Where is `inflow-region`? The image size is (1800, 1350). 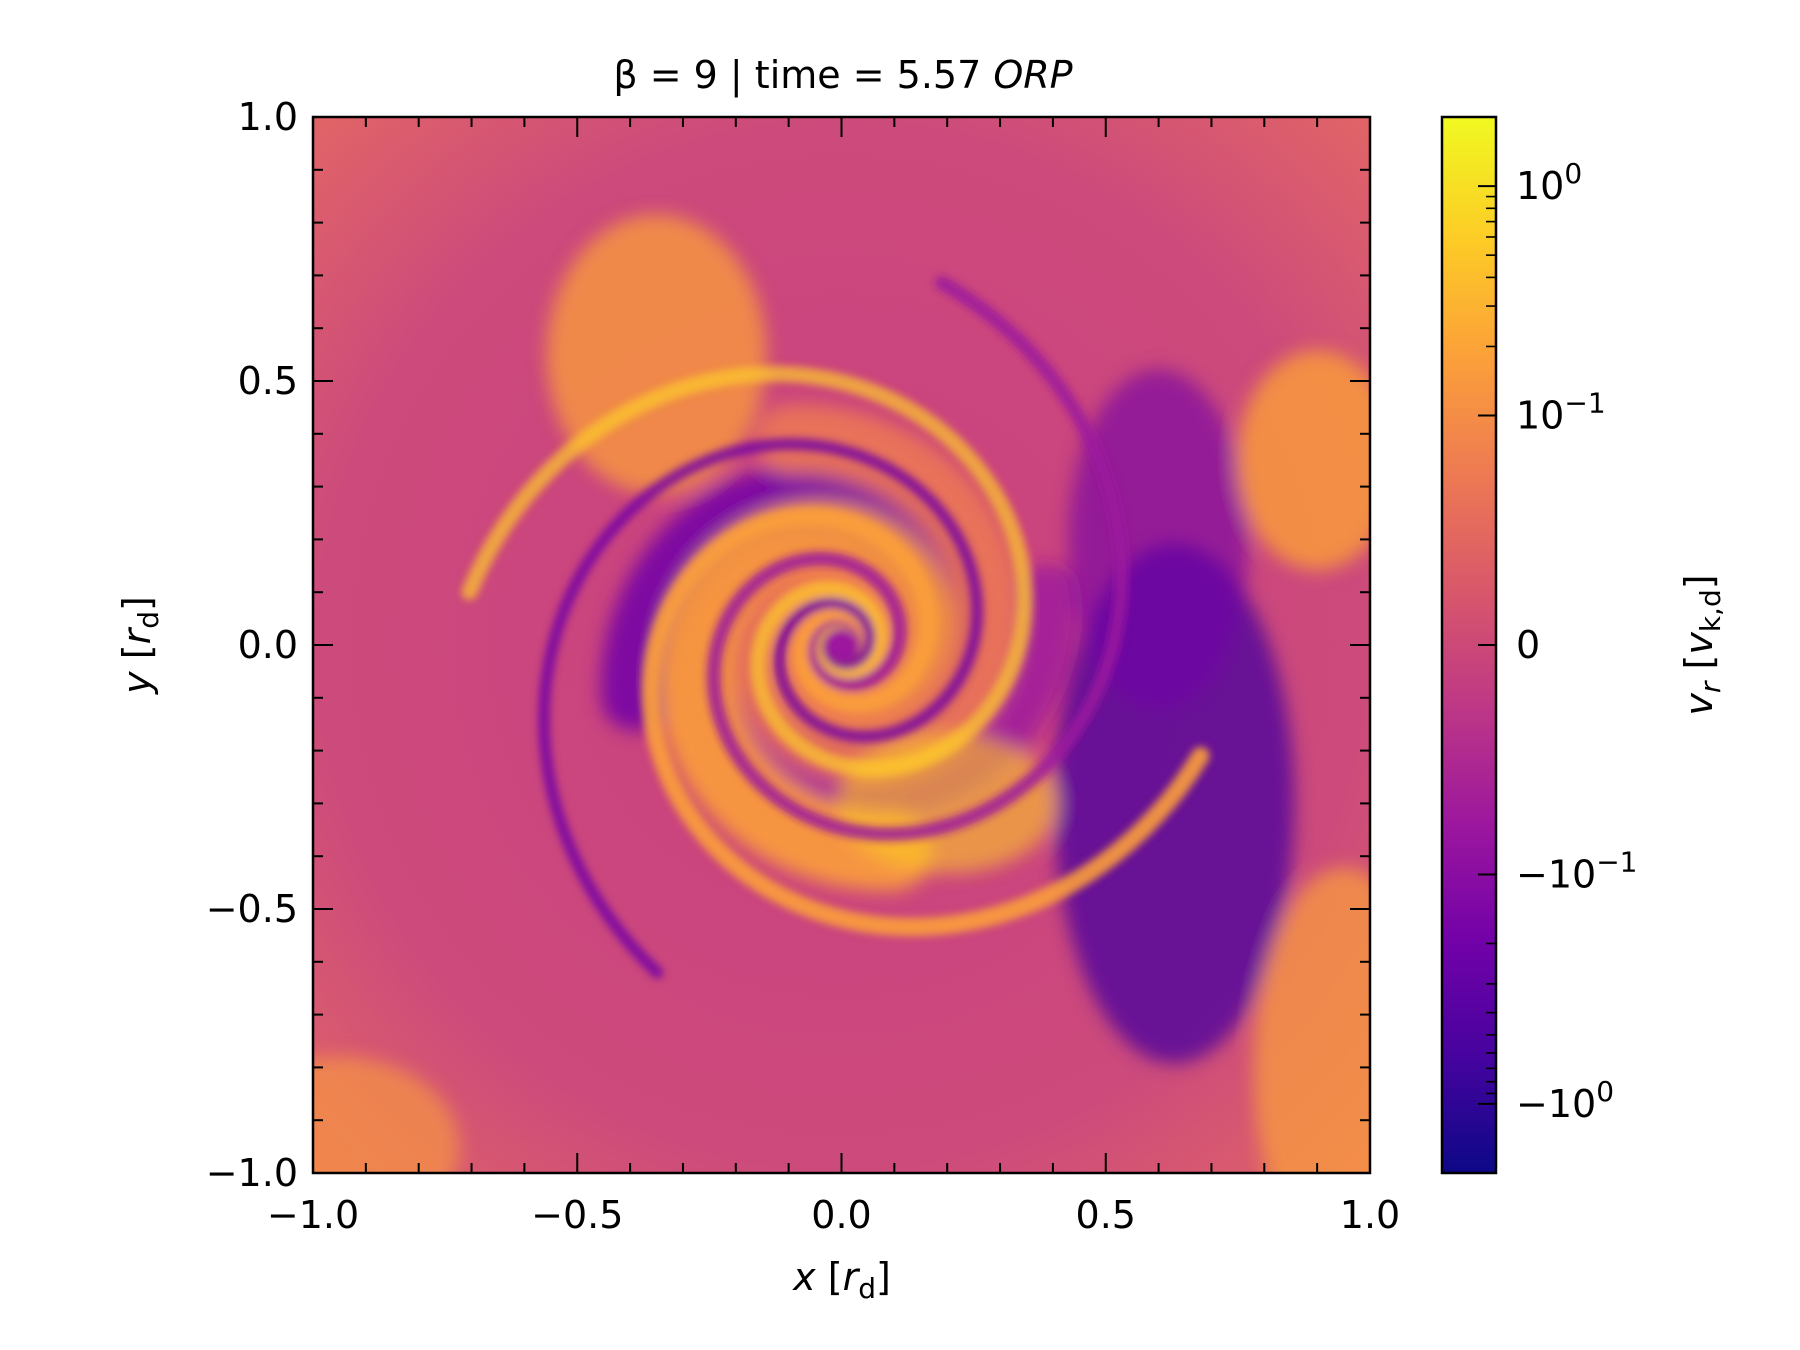
inflow-region is located at coordinates (1158, 539).